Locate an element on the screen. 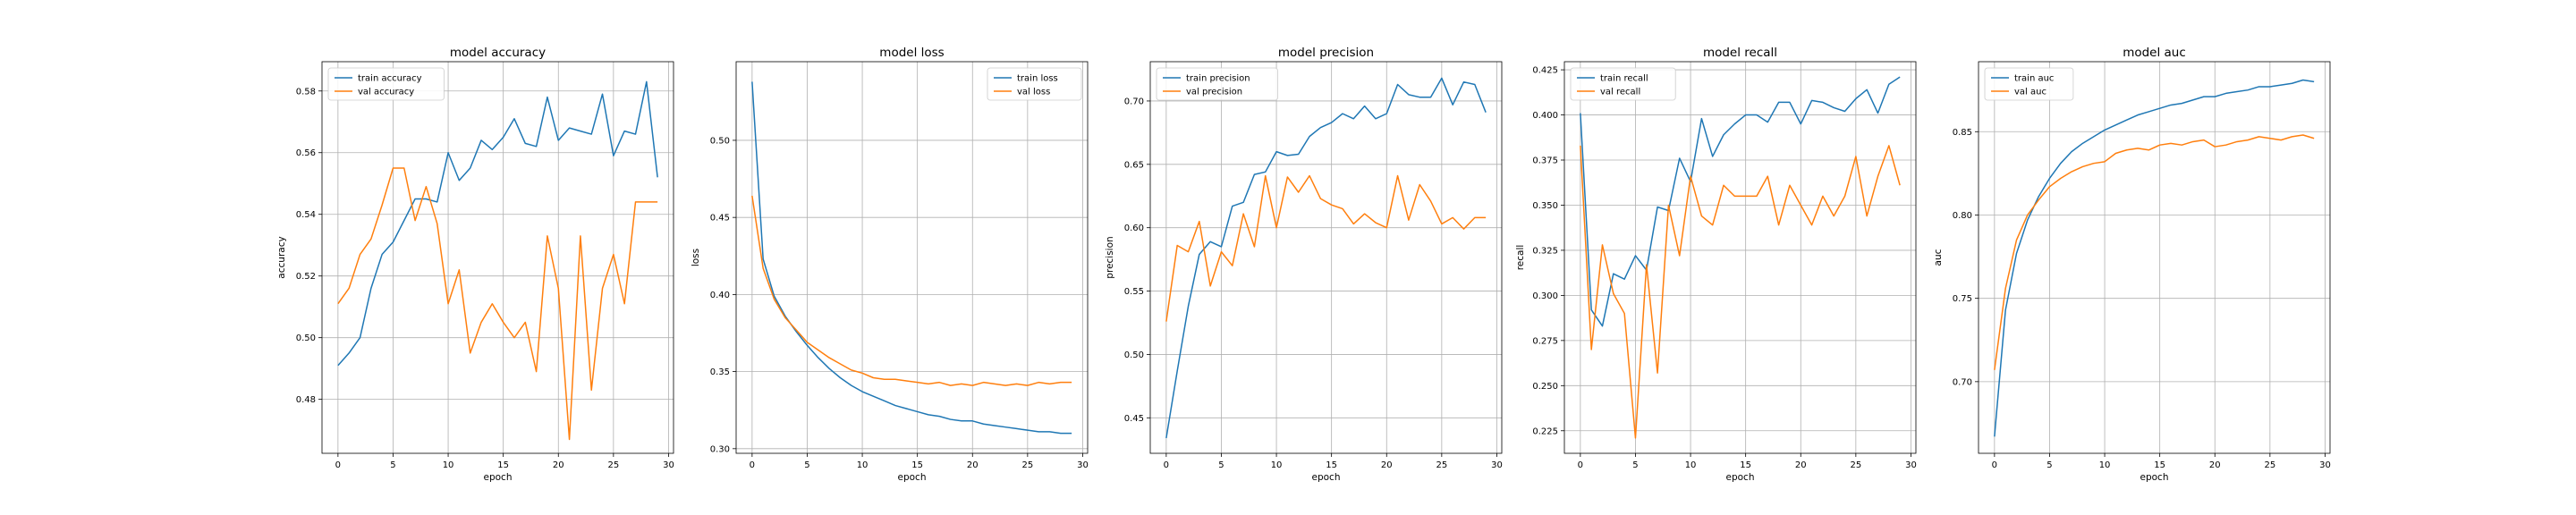  legend-label: val precision is located at coordinates (1214, 92).